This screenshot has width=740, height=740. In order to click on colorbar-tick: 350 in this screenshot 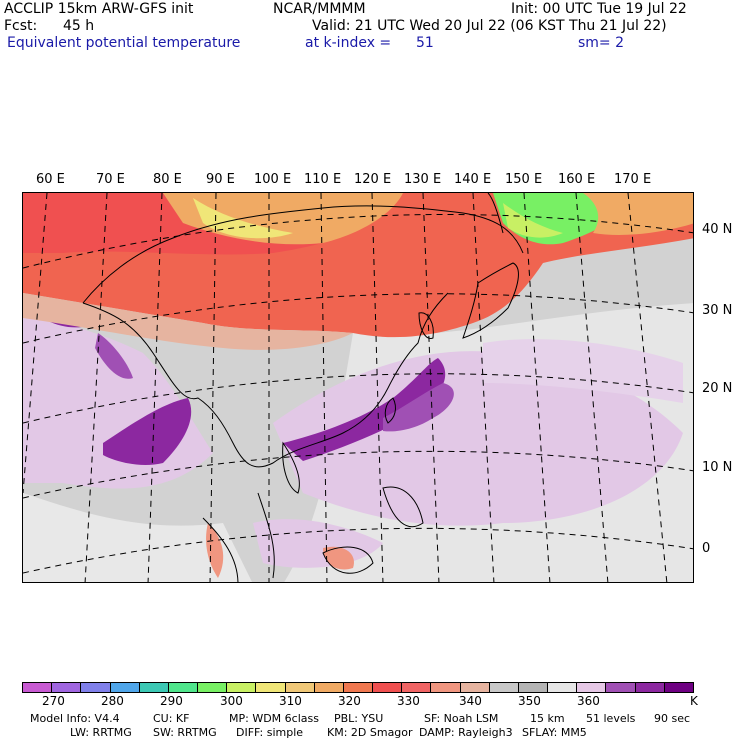, I will do `click(529, 701)`.